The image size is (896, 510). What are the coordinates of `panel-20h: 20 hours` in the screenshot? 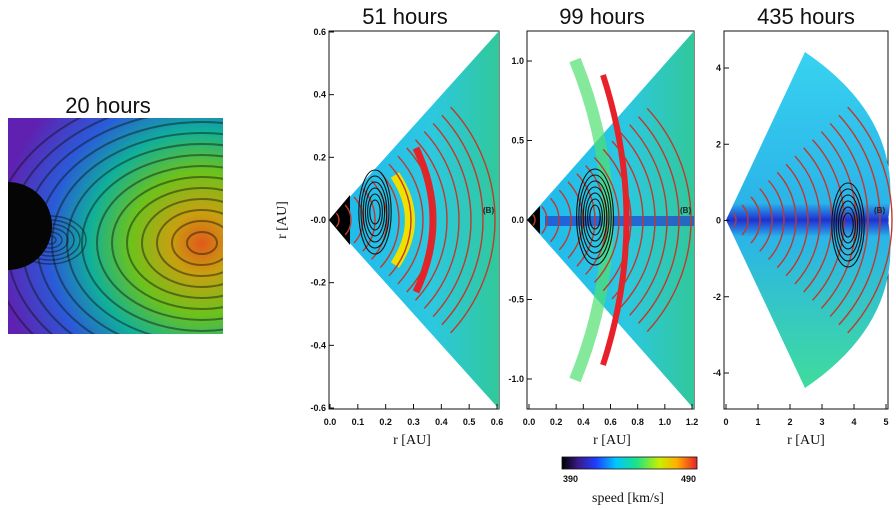 It's located at (115, 213).